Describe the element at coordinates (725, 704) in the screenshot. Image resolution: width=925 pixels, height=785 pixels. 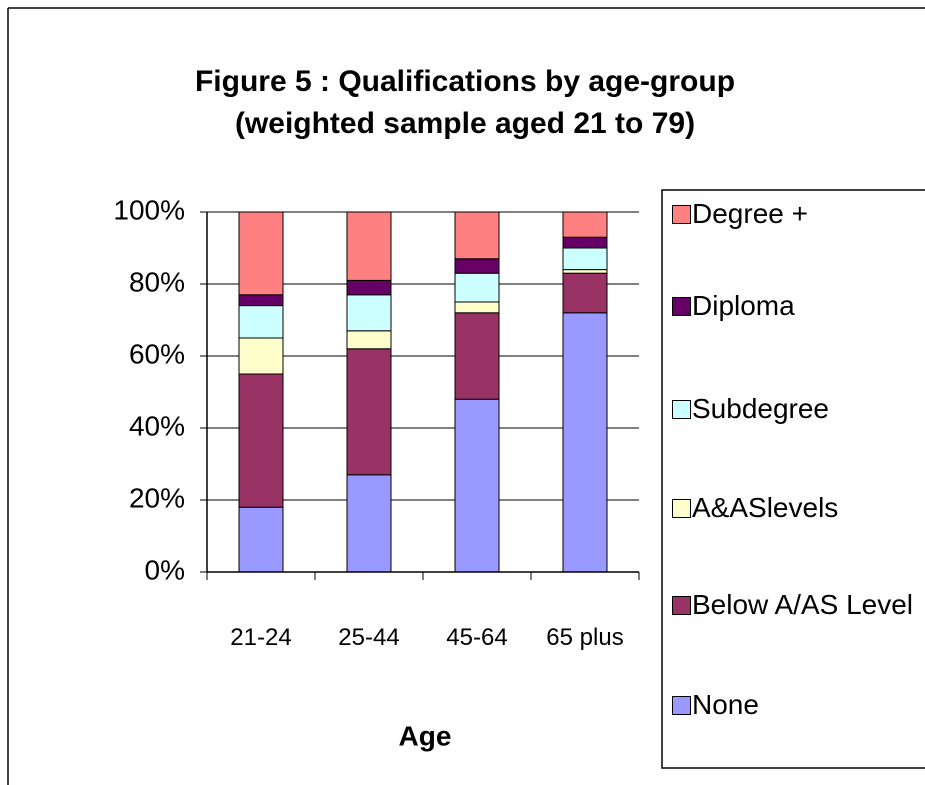
I see `legend-label: None` at that location.